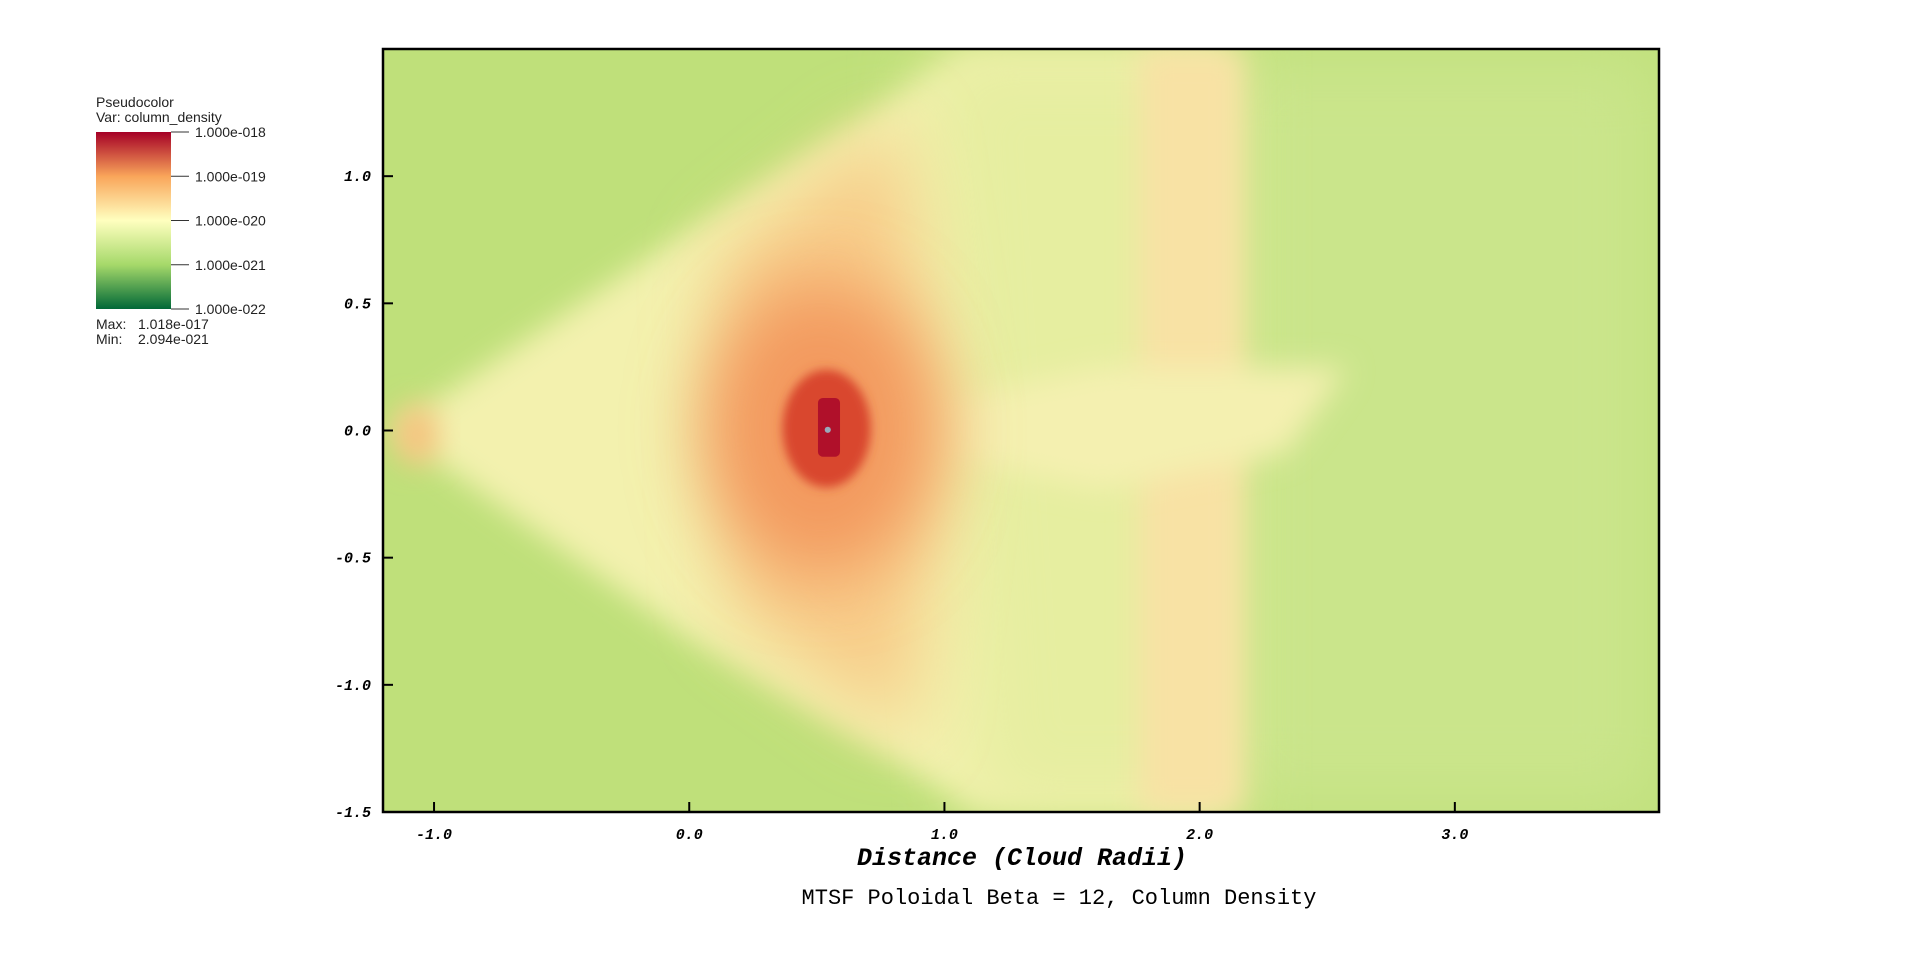 The height and width of the screenshot is (958, 1920). What do you see at coordinates (689, 835) in the screenshot?
I see `x-tick-label: 0.0` at bounding box center [689, 835].